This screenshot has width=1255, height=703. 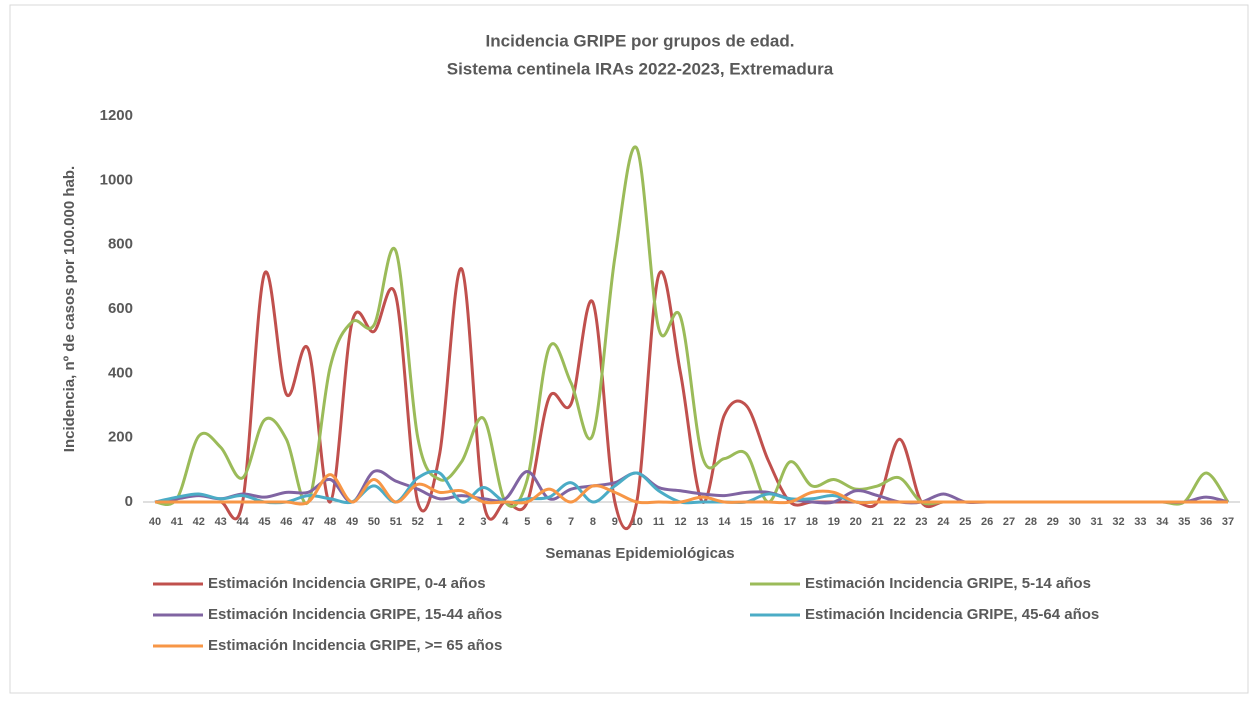 What do you see at coordinates (1075, 522) in the screenshot?
I see `x-tick-label: 30` at bounding box center [1075, 522].